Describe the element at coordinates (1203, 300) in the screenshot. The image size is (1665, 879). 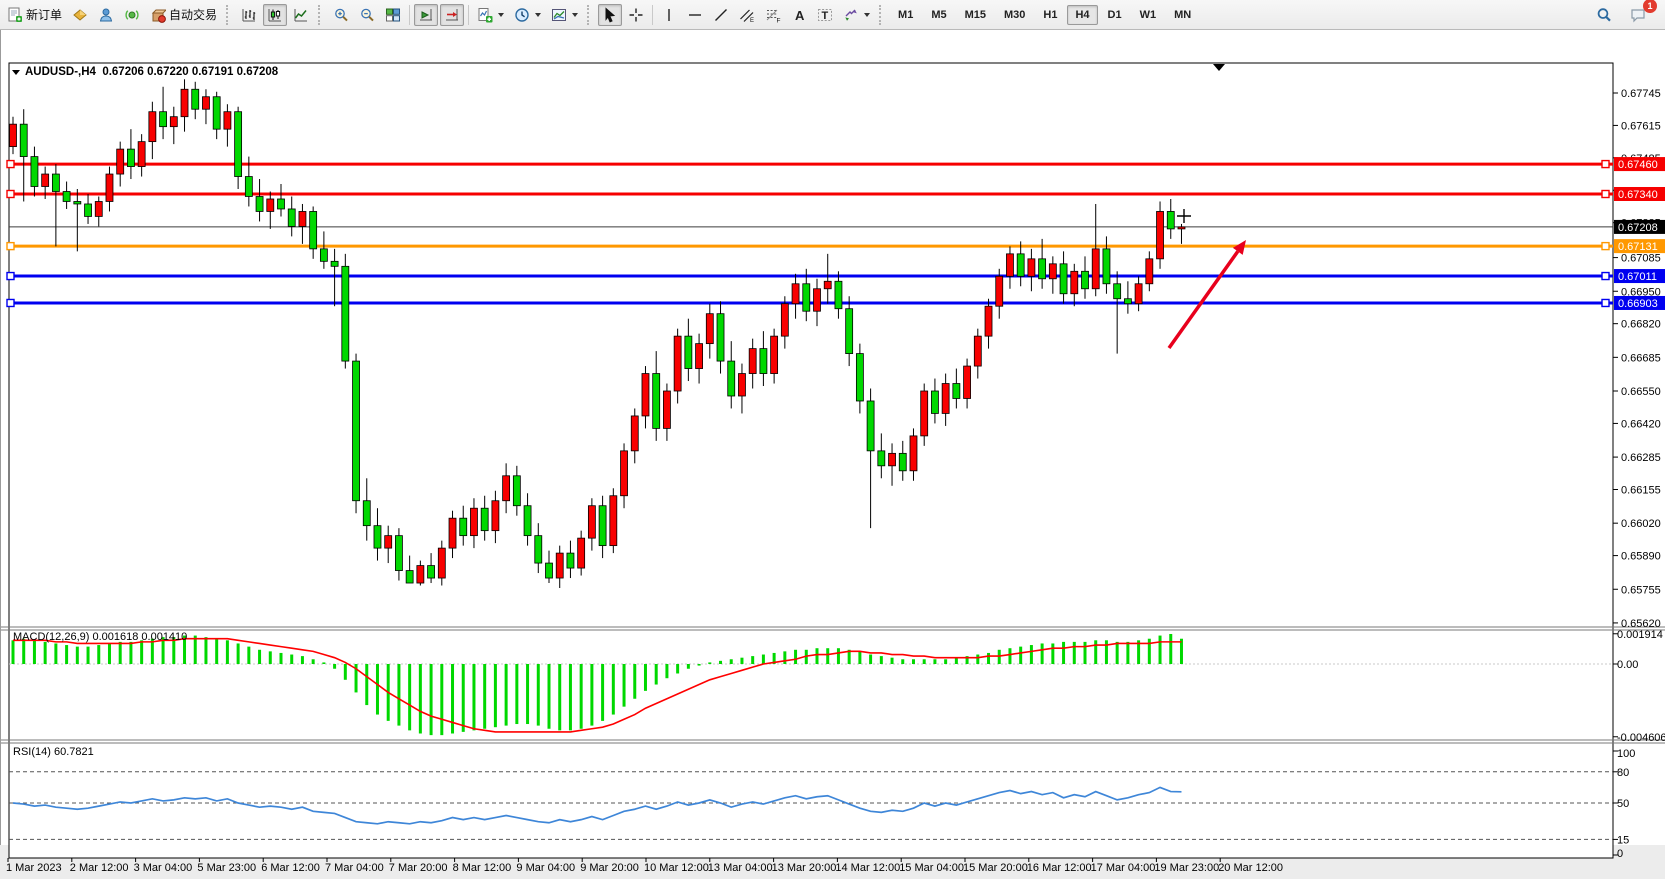
I see `arrow-annotation-line` at that location.